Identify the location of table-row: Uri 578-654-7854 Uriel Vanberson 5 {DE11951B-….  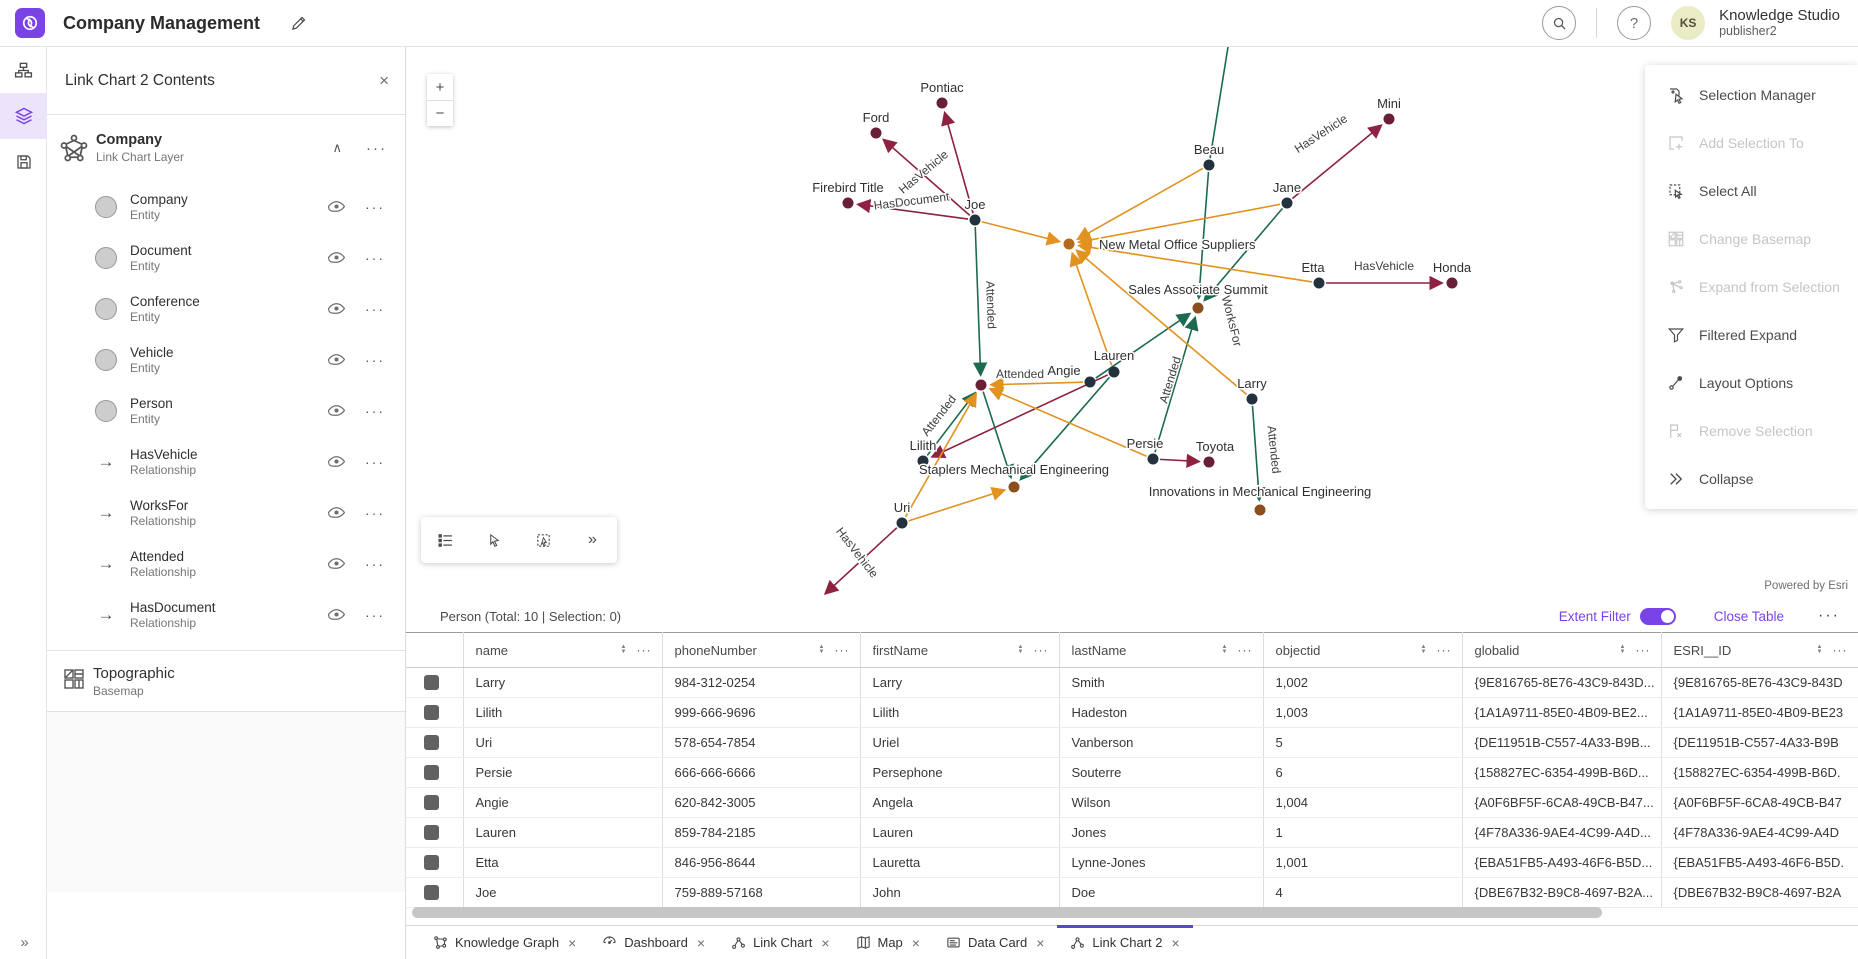
(1132, 742).